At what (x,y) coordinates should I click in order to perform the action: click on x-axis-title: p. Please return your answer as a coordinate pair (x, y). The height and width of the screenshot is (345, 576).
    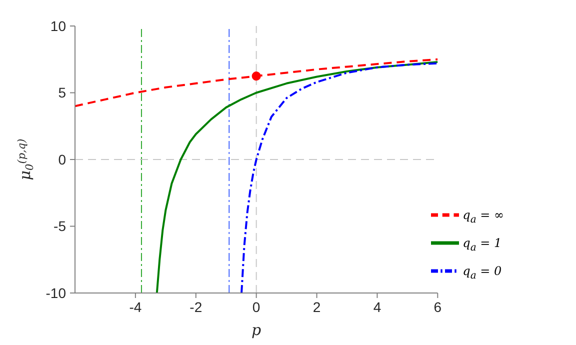
    Looking at the image, I should click on (257, 330).